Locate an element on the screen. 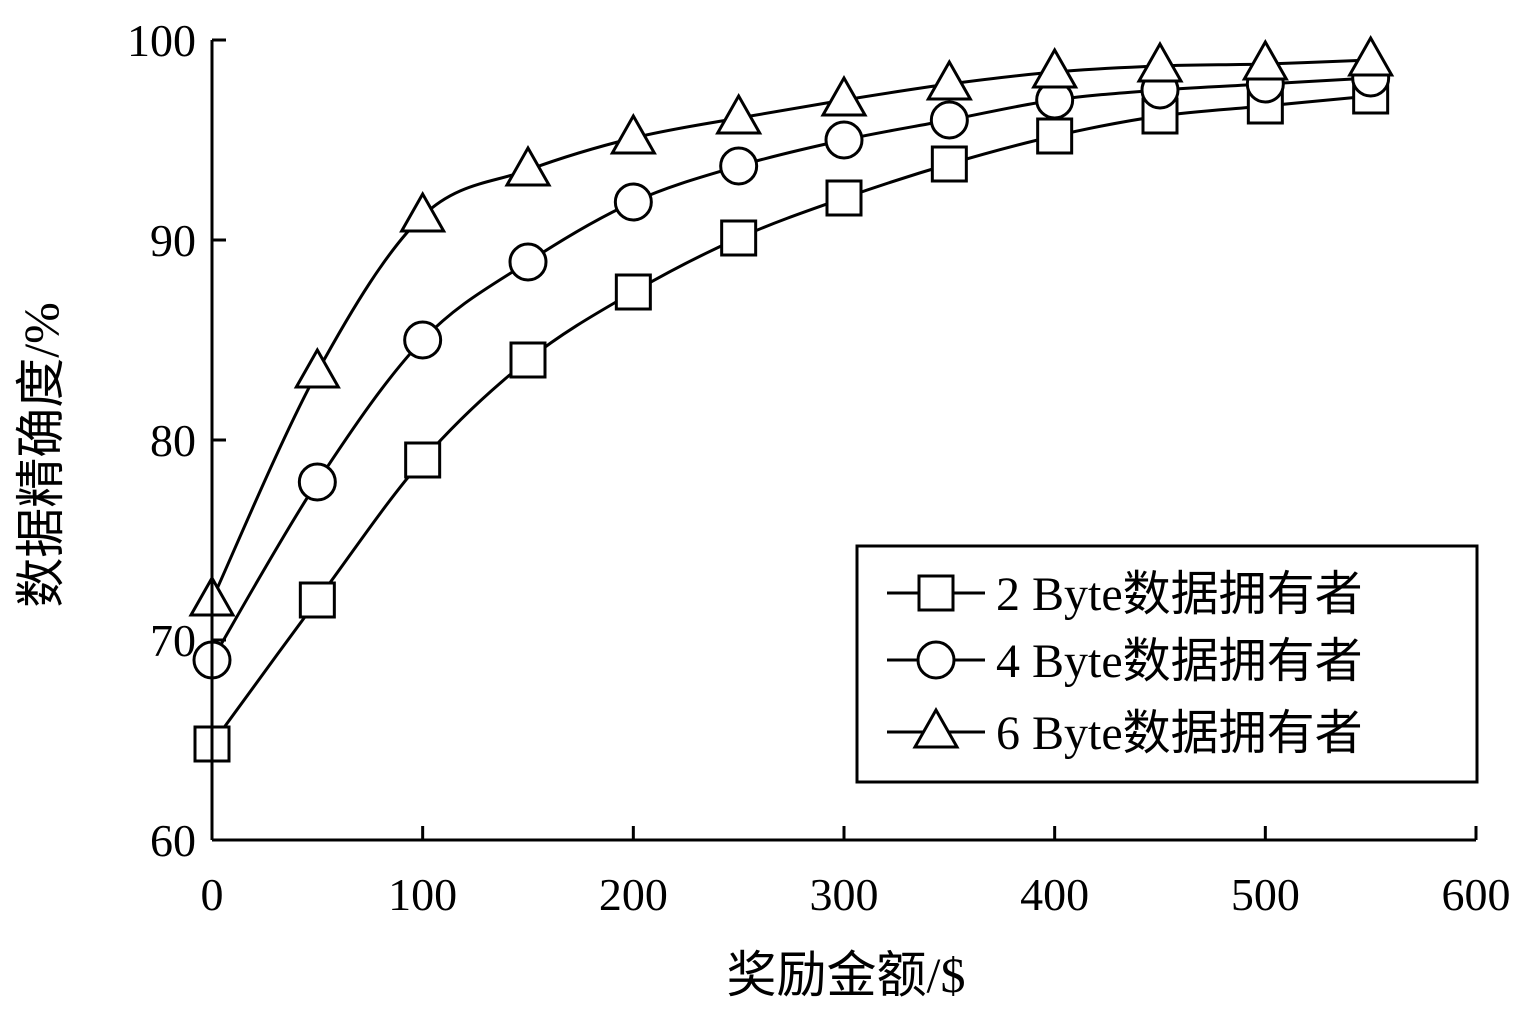  x-tick-label: 0 is located at coordinates (212, 894).